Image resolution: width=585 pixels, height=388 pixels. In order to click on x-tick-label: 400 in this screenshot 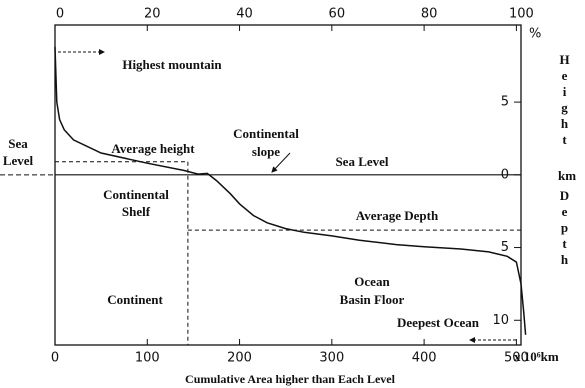, I will do `click(424, 358)`.